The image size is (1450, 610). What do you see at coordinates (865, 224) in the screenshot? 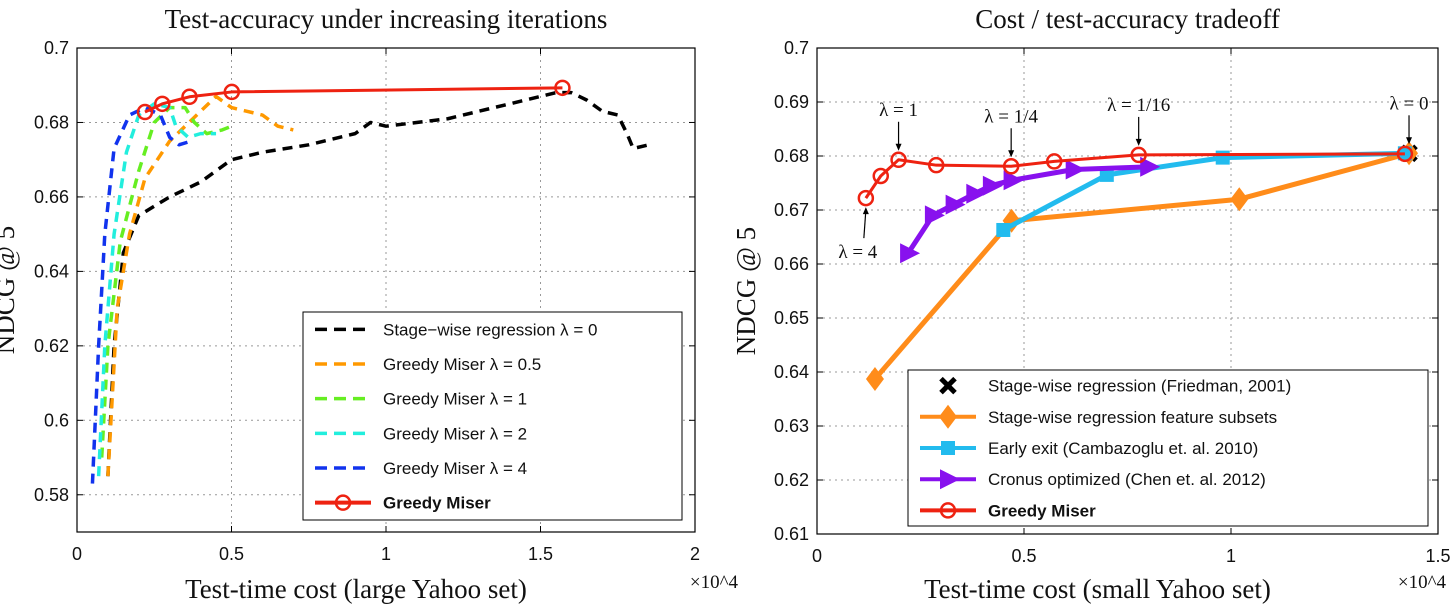
I see `annotation-arrow` at bounding box center [865, 224].